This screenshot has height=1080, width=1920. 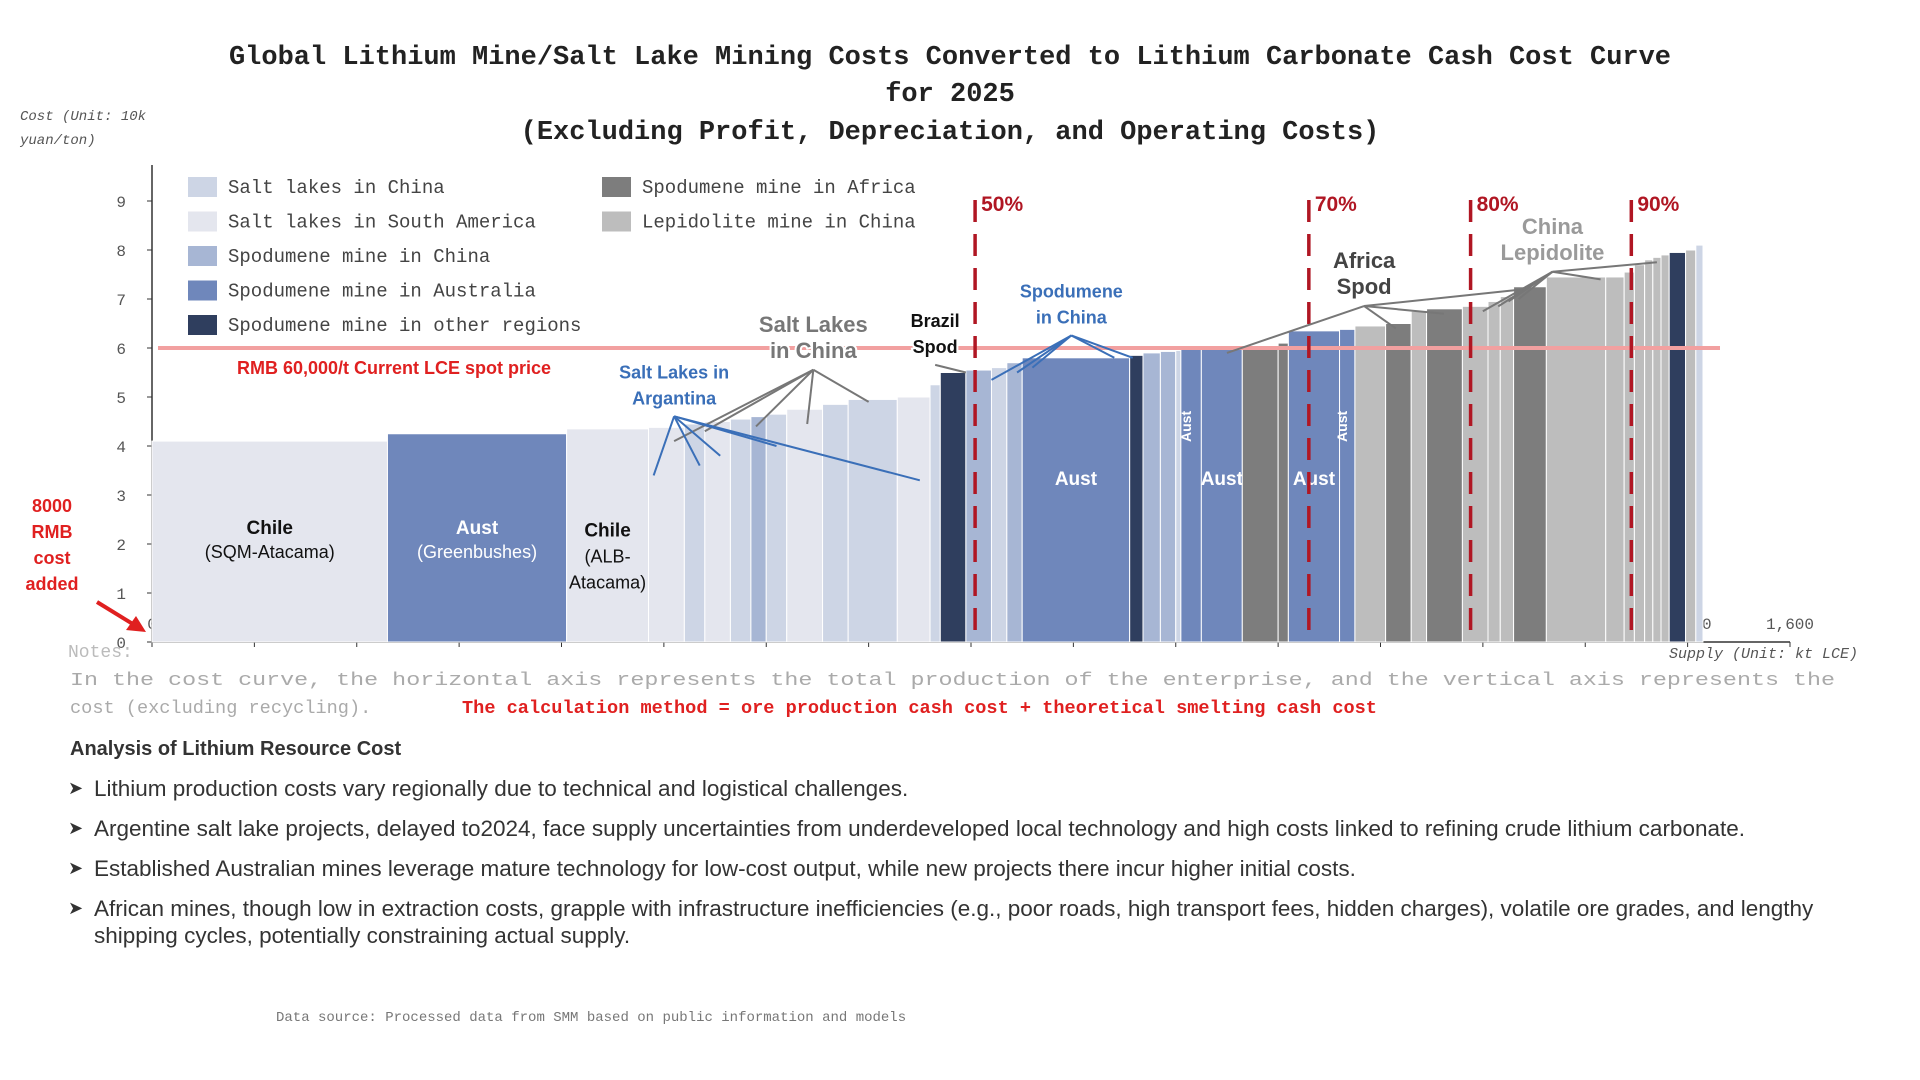 I want to click on y-axis-label: Cost (Unit: 10k yuan/ton), so click(x=83, y=129).